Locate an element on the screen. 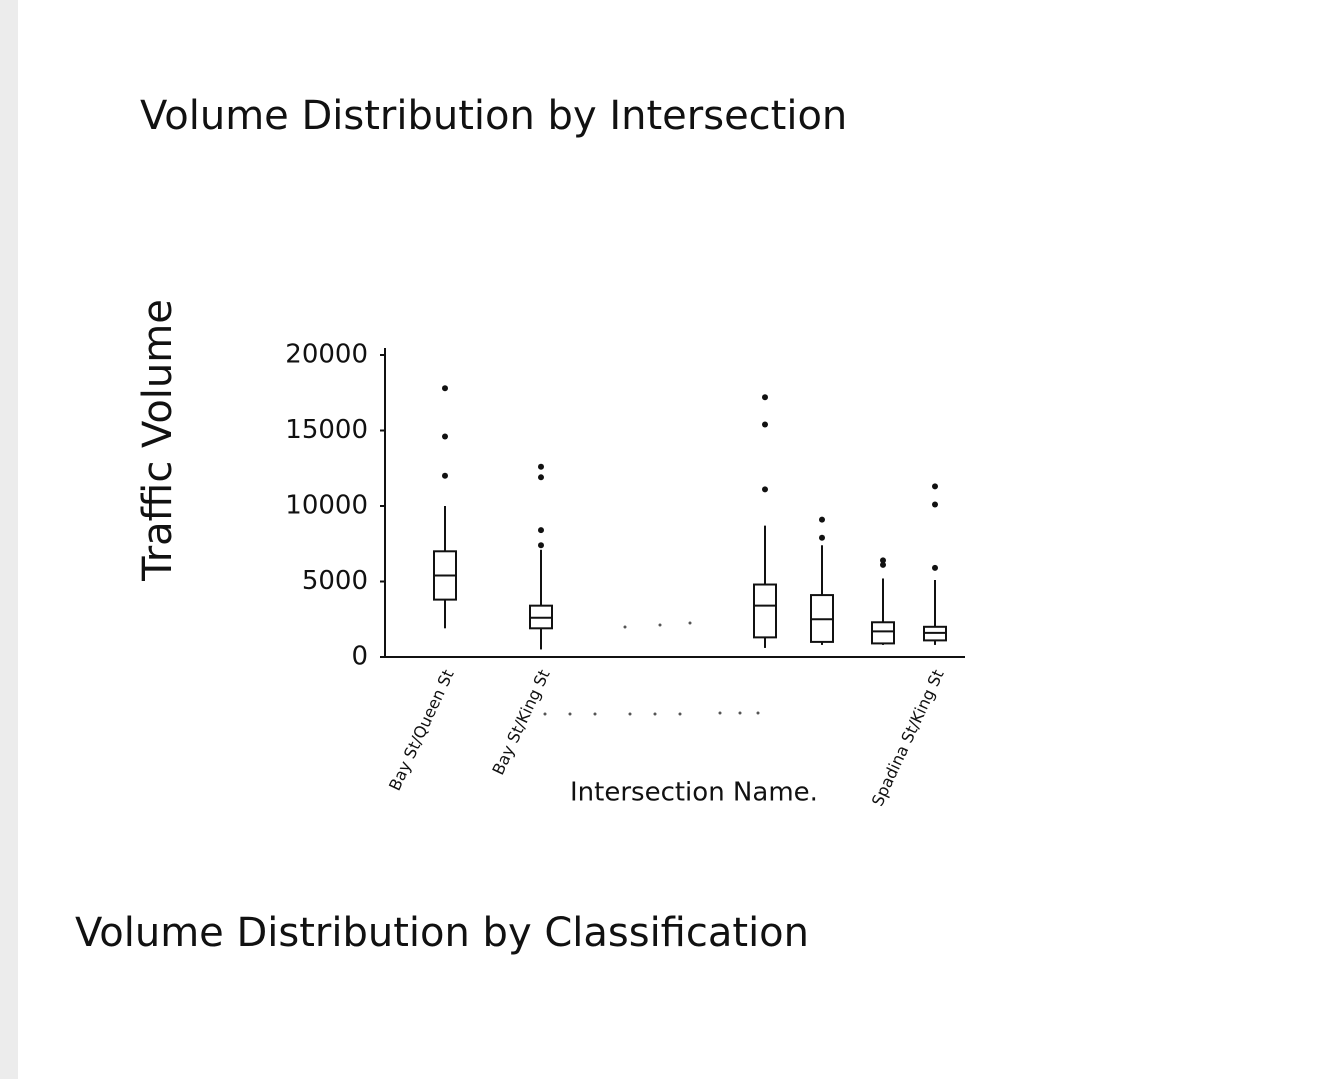  x-axis-label: Intersection Name. is located at coordinates (694, 793).